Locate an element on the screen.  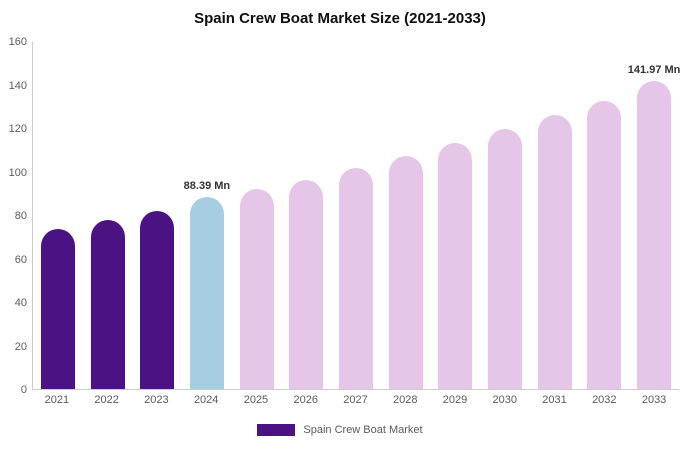
bar-column-2032 is located at coordinates (605, 215).